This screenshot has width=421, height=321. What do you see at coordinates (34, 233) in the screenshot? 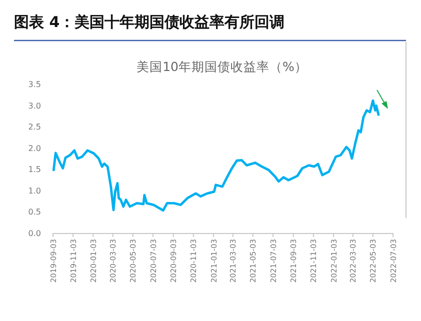
I see `y-tick-label: 0.0` at bounding box center [34, 233].